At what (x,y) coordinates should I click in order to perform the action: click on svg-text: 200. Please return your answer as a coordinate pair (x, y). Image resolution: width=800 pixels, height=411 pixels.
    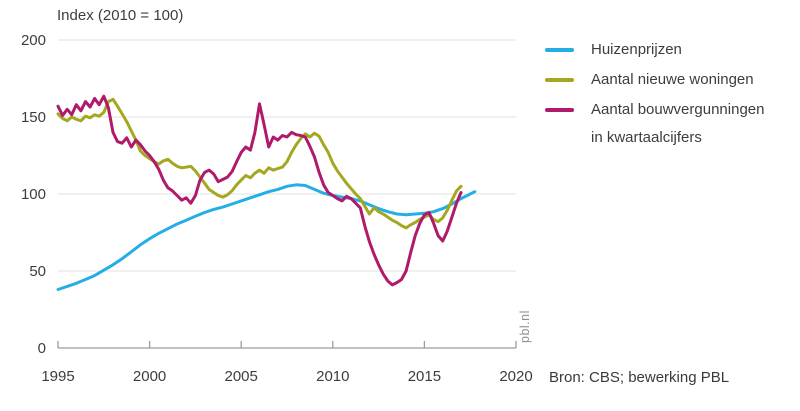
    Looking at the image, I should click on (33, 40).